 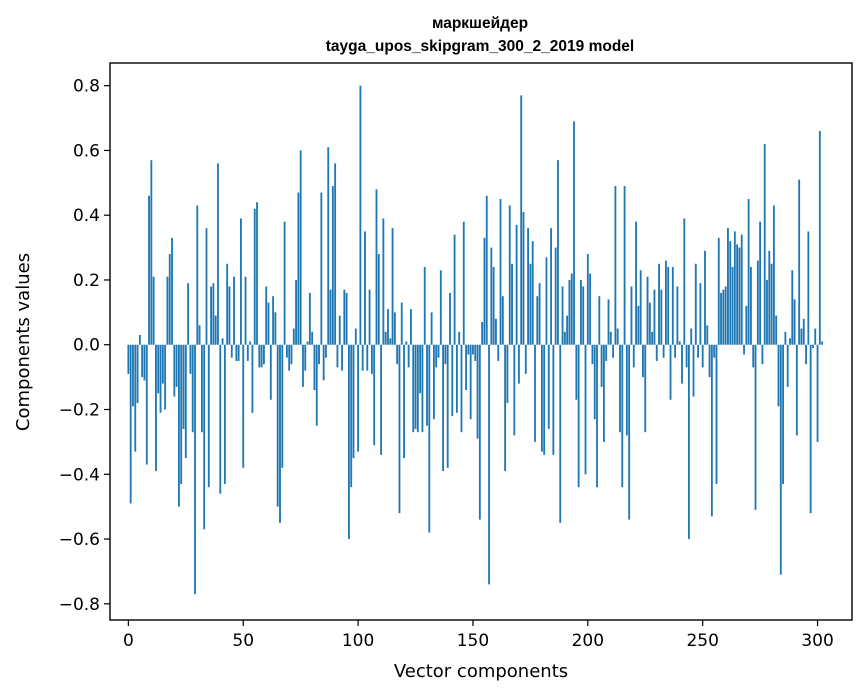 What do you see at coordinates (817, 641) in the screenshot?
I see `x-tick-label: 300` at bounding box center [817, 641].